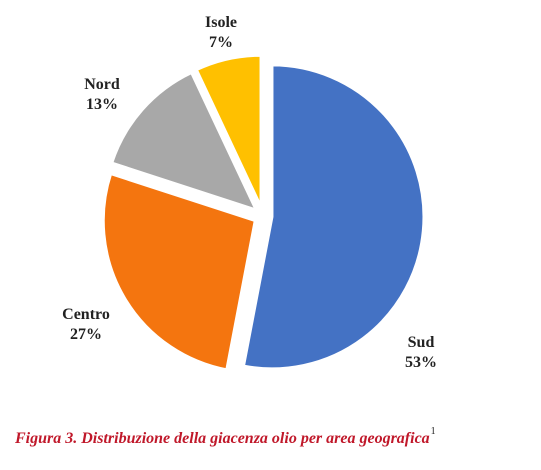  What do you see at coordinates (221, 22) in the screenshot?
I see `slice-name: Isole` at bounding box center [221, 22].